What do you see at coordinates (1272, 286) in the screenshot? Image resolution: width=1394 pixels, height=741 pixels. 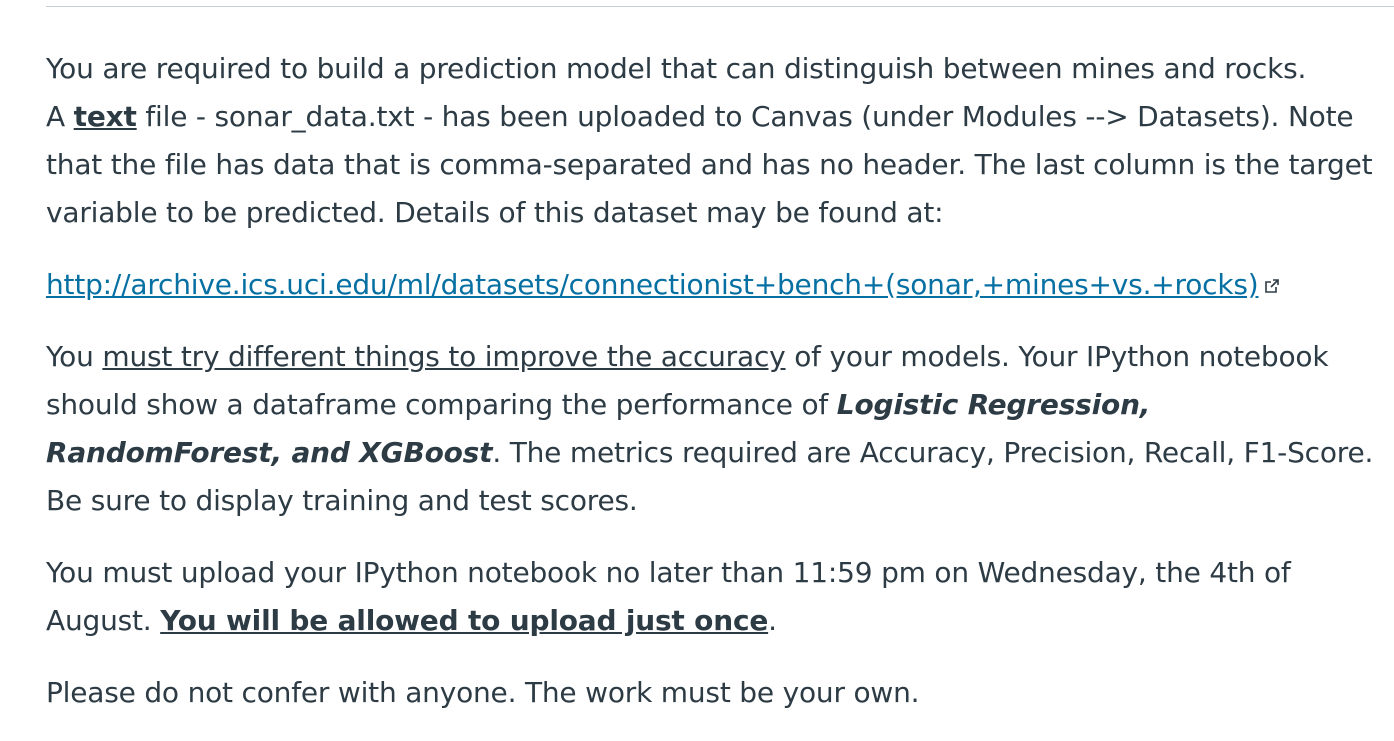 I see `external-link-icon` at bounding box center [1272, 286].